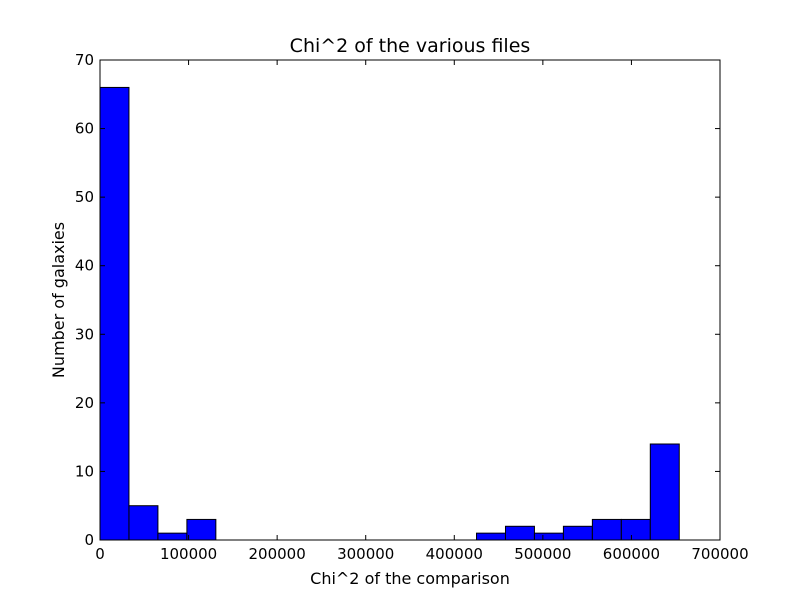  Describe the element at coordinates (84, 403) in the screenshot. I see `y-tick-label-2: 20` at that location.